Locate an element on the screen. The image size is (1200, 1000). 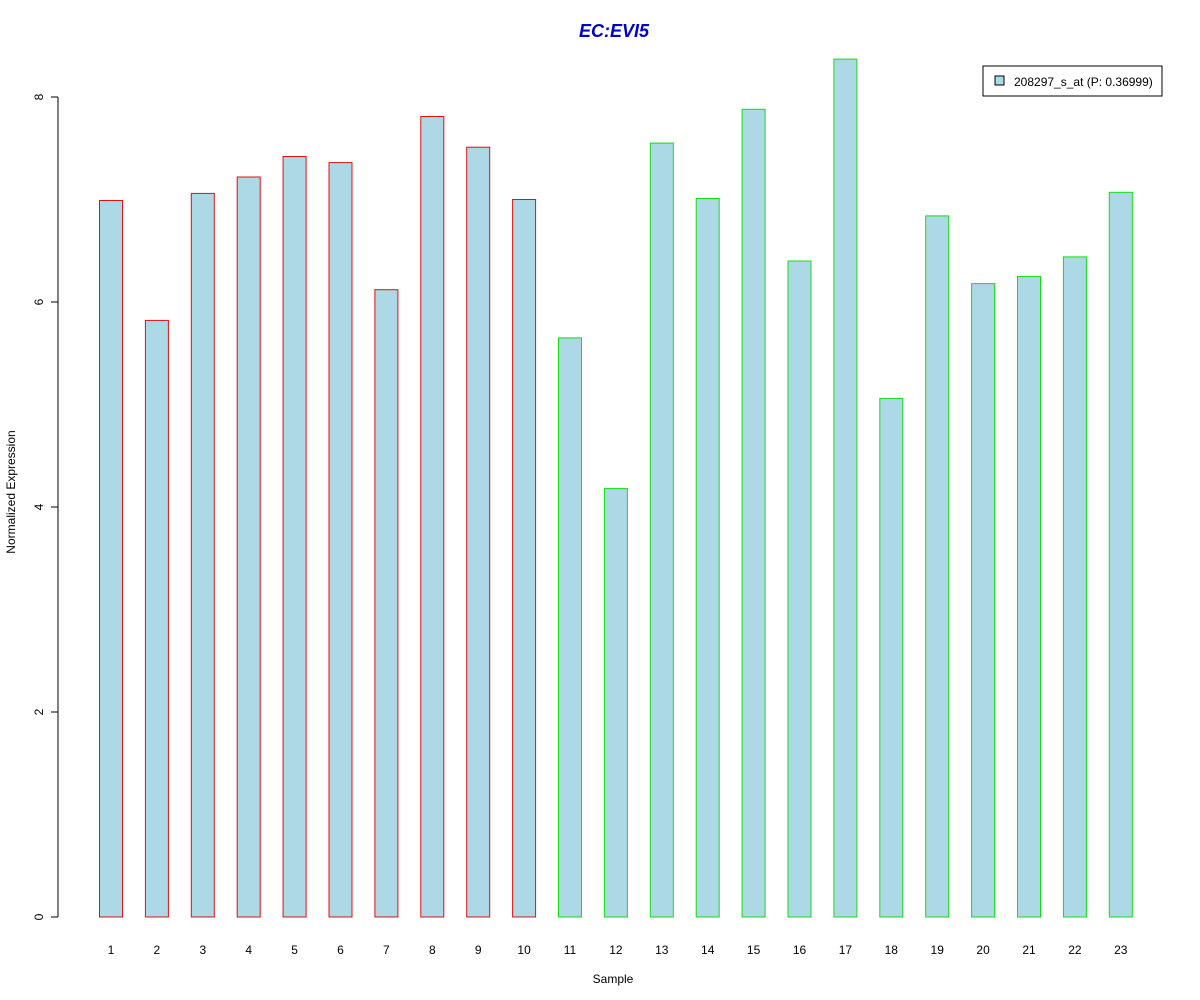
x-tick-label-21: 21 is located at coordinates (1029, 950).